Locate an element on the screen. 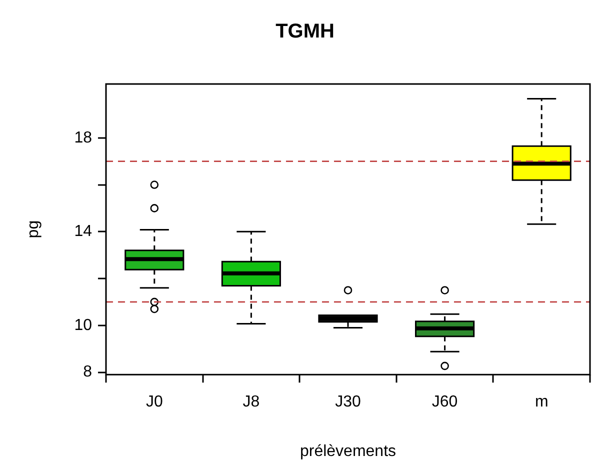 This screenshot has width=598, height=475. x-tick-label: J30 is located at coordinates (348, 402).